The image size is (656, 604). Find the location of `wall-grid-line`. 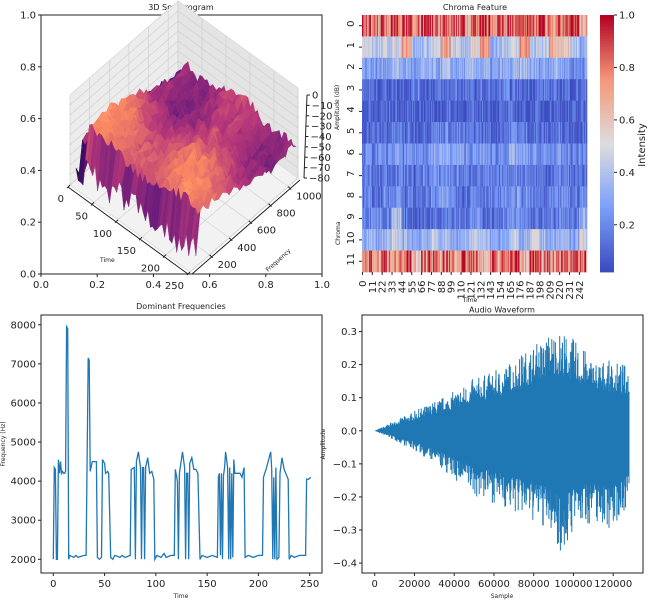

wall-grid-line is located at coordinates (184, 88).